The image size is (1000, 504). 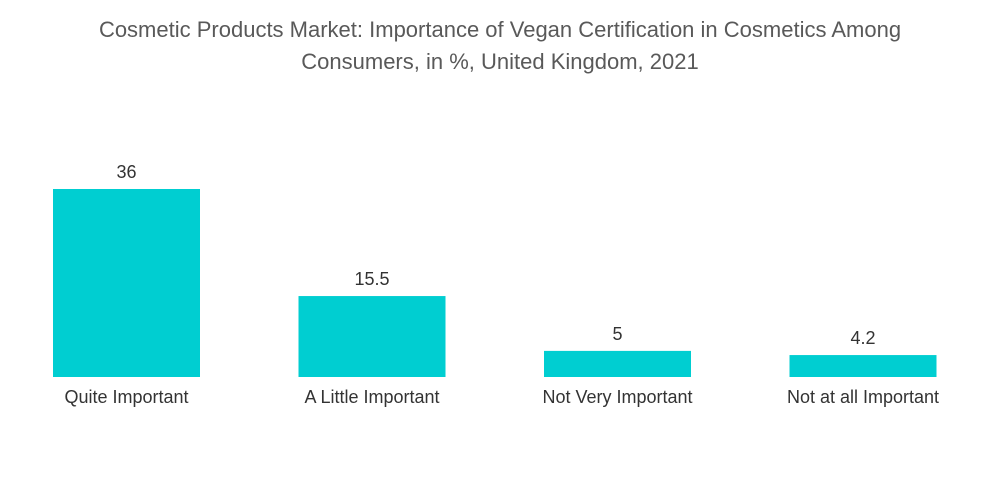 What do you see at coordinates (617, 334) in the screenshot?
I see `value-label-2: 5` at bounding box center [617, 334].